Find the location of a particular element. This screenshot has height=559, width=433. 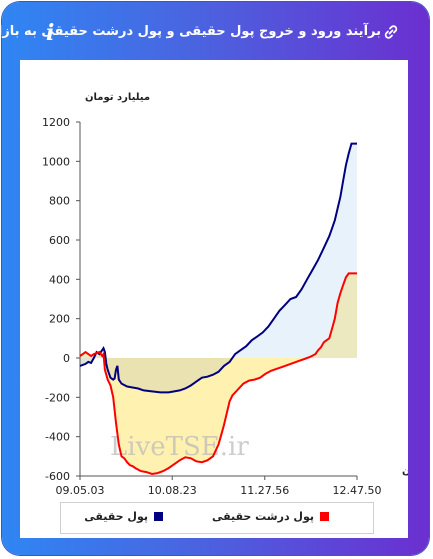

chart-legend: پول حقیقی پول درشت حقیقی is located at coordinates (217, 518).